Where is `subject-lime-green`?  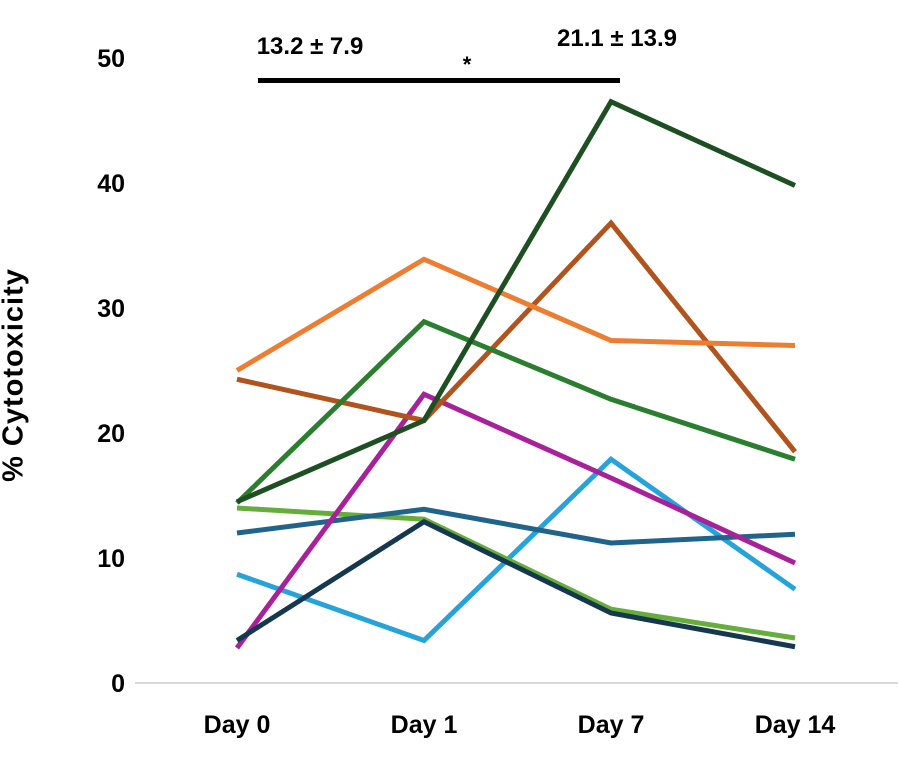 subject-lime-green is located at coordinates (516, 573).